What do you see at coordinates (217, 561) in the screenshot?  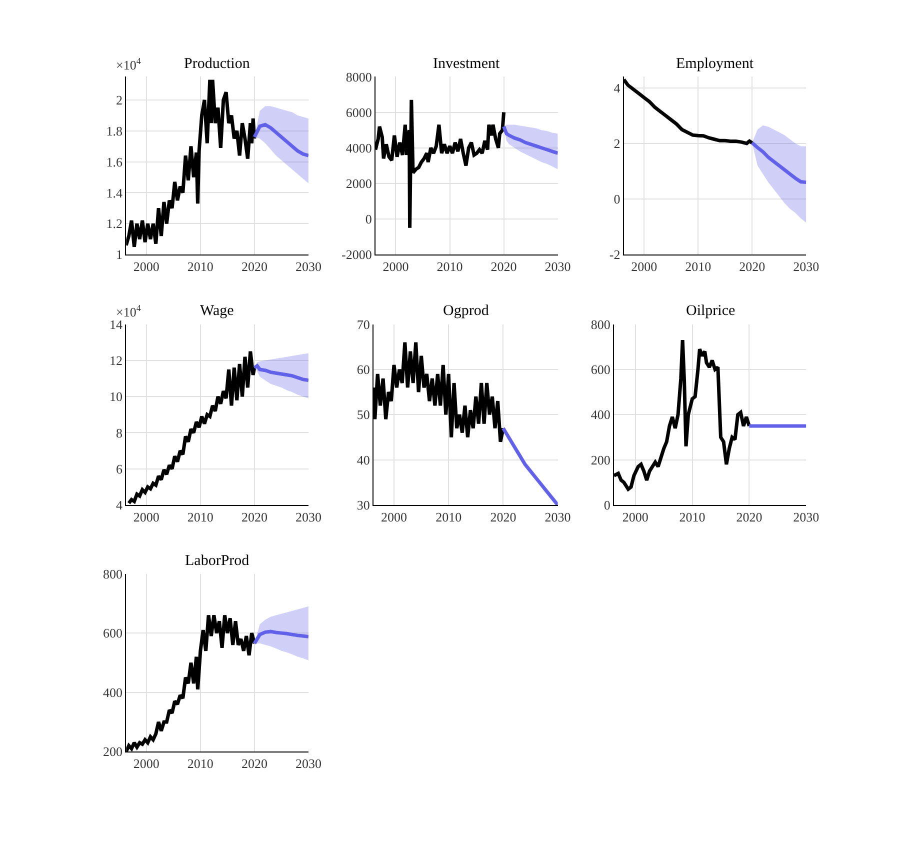 I see `chart-title: LaborProd` at bounding box center [217, 561].